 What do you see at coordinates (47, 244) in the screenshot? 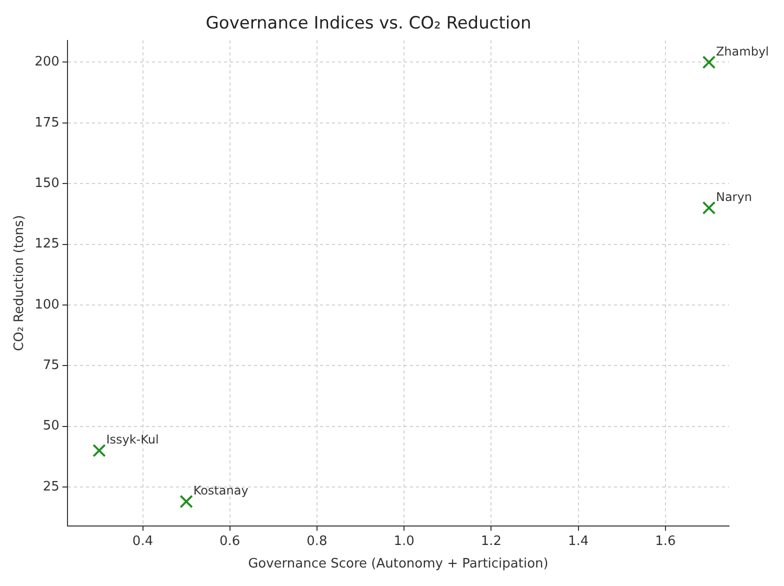
I see `y-tick-label: 125` at bounding box center [47, 244].